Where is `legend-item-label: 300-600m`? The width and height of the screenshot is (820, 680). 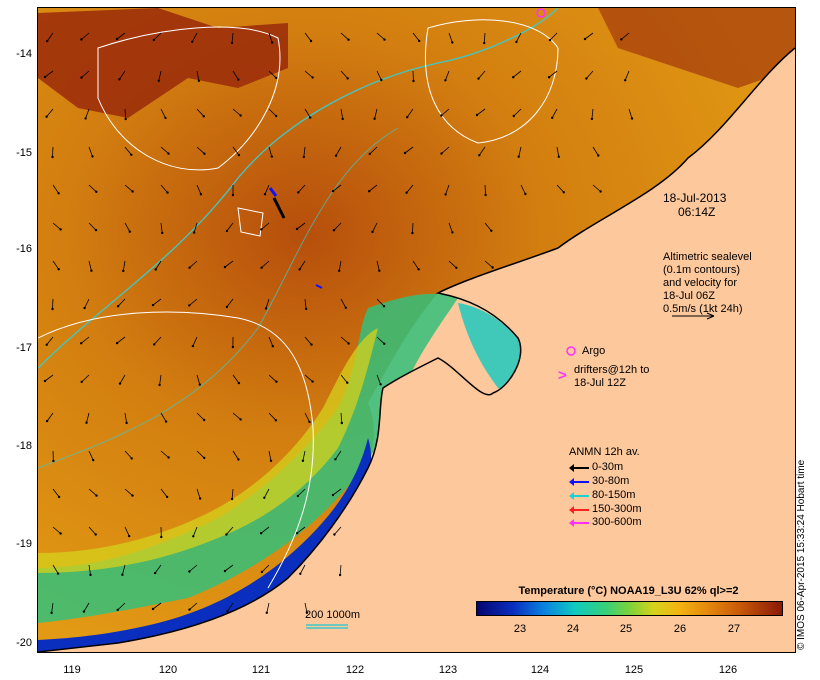
legend-item-label: 300-600m is located at coordinates (617, 522).